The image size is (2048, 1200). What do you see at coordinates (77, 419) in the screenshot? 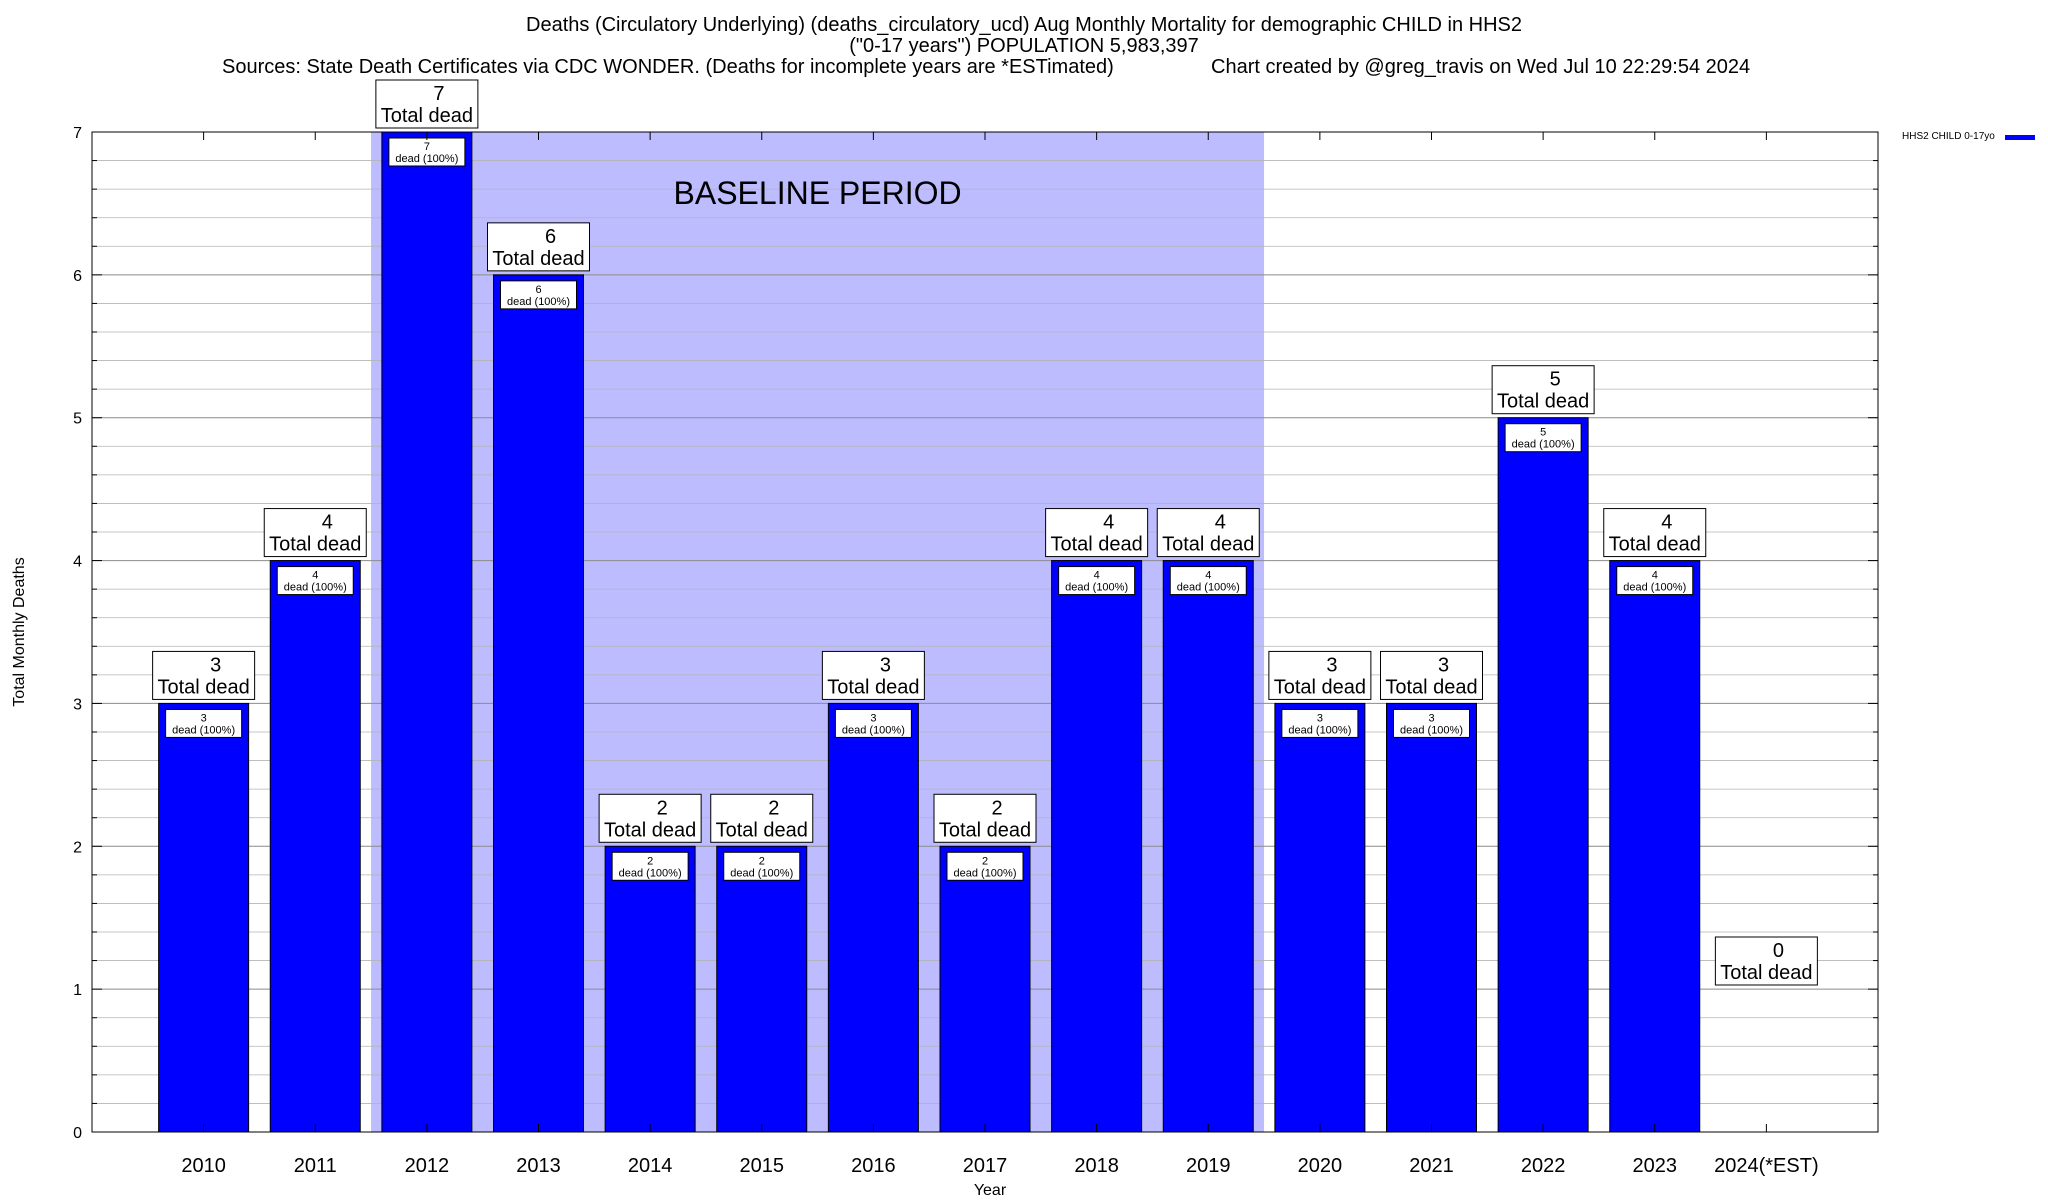
I see `y-tick-label: 5` at bounding box center [77, 419].